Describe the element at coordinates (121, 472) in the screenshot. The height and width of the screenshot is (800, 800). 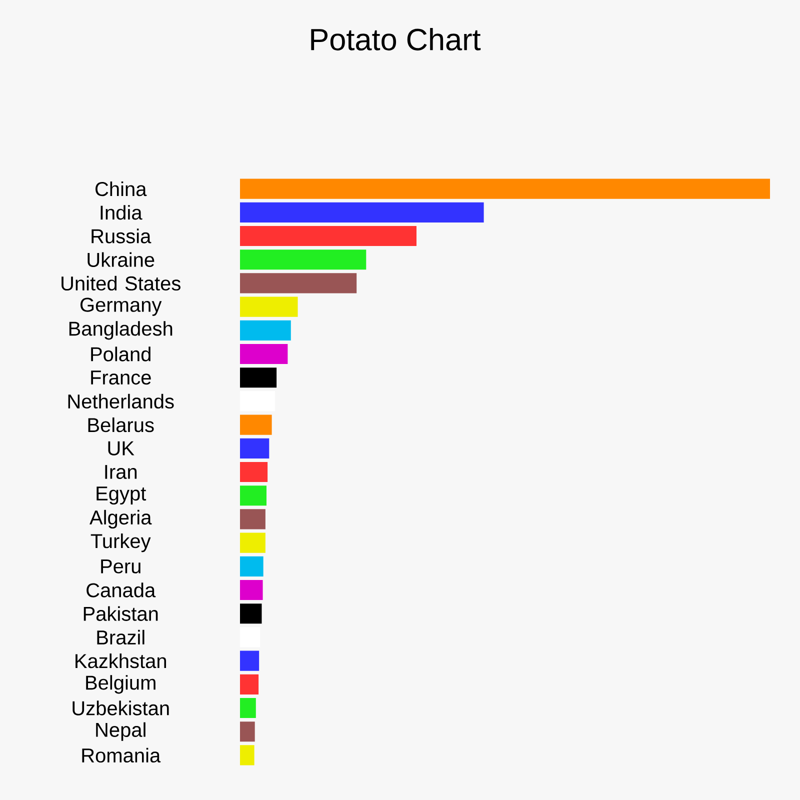
I see `y-tick-label: Iran` at that location.